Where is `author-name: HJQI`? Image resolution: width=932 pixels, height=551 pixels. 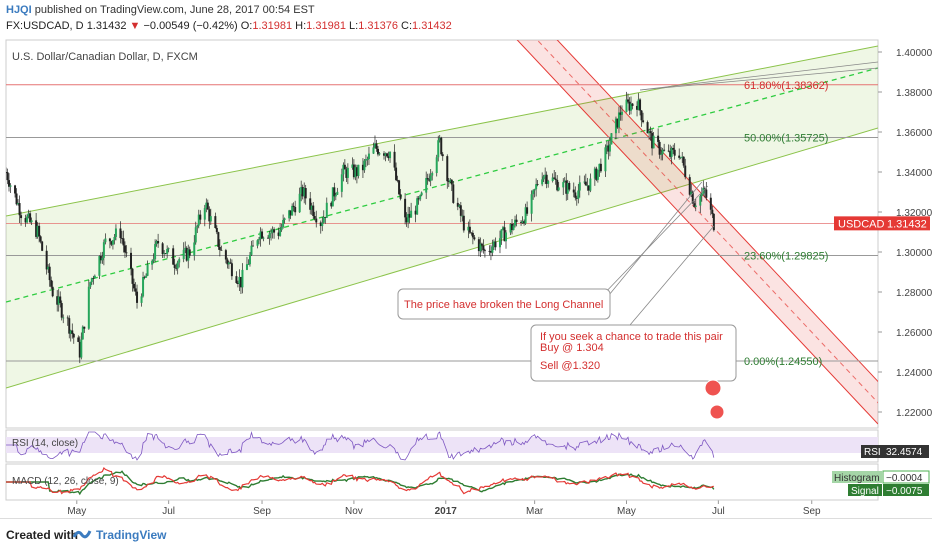 author-name: HJQI is located at coordinates (19, 10).